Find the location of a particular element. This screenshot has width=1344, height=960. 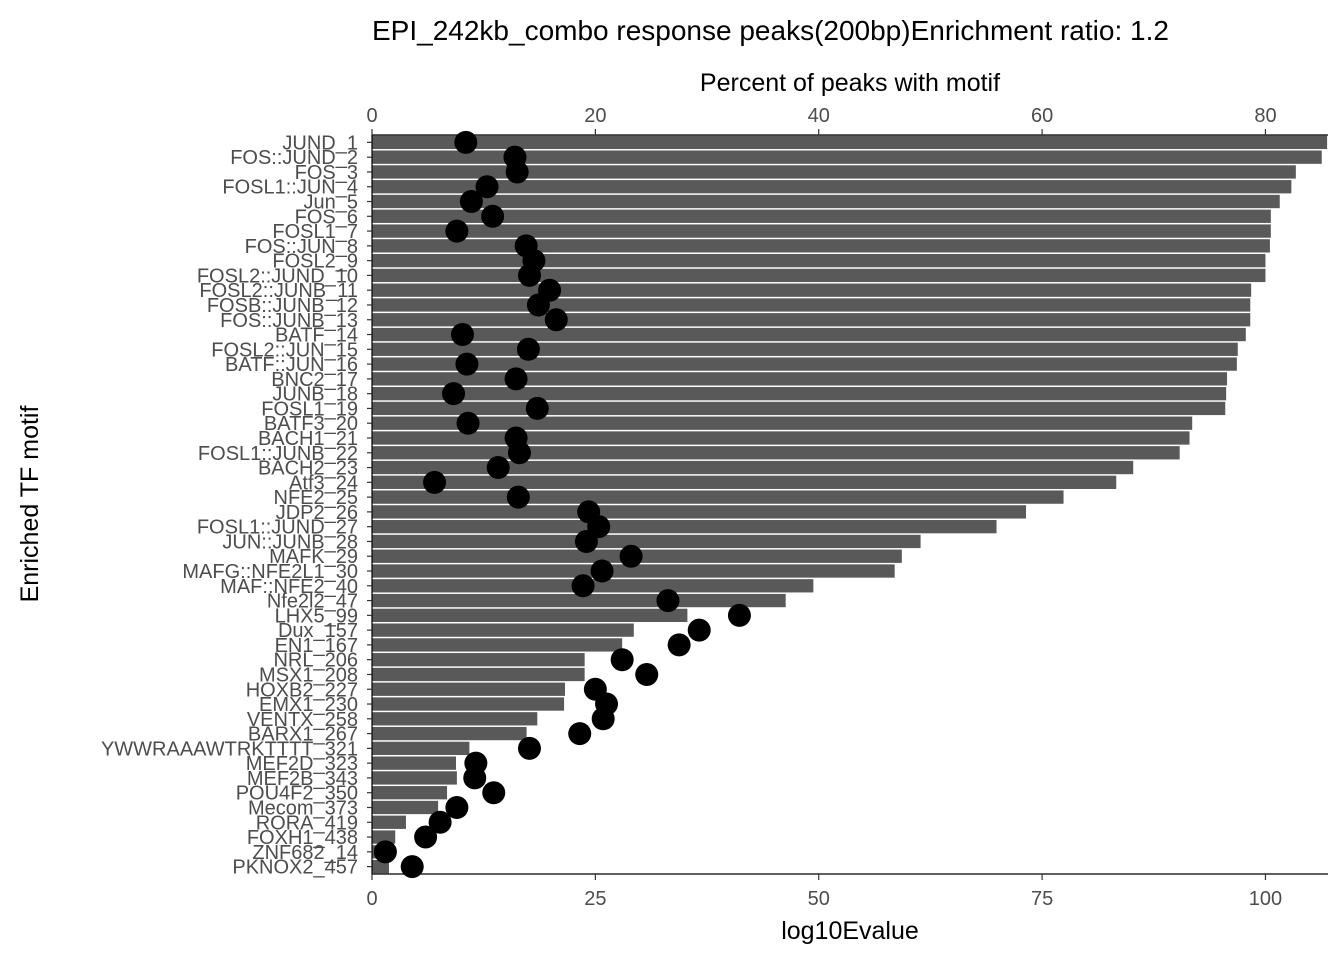

category-label: BACH1_21 is located at coordinates (308, 439).